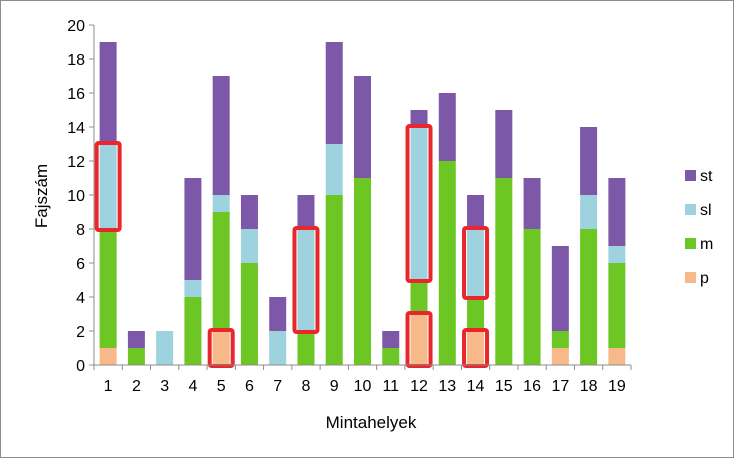 Image resolution: width=734 pixels, height=462 pixels. I want to click on x-tick-label: 16, so click(532, 386).